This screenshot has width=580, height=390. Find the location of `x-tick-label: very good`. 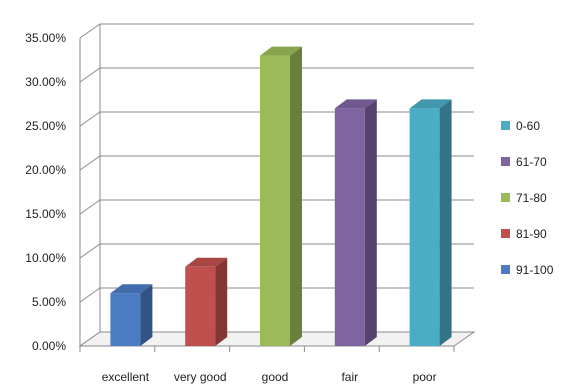

x-tick-label: very good is located at coordinates (200, 377).